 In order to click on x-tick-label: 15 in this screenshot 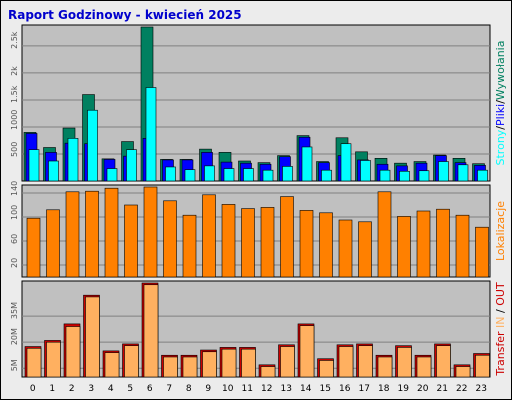, I will do `click(325, 389)`.